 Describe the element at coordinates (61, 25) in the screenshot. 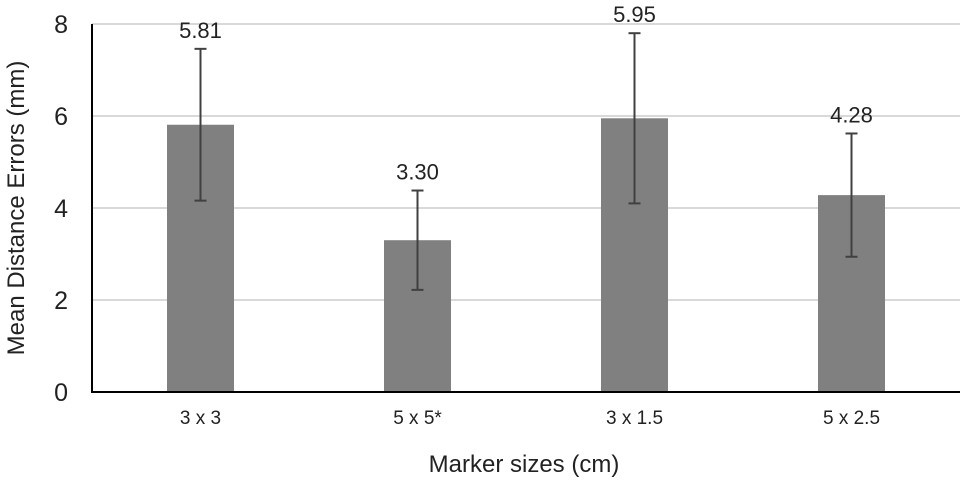

I see `y-tick-label: 8` at that location.